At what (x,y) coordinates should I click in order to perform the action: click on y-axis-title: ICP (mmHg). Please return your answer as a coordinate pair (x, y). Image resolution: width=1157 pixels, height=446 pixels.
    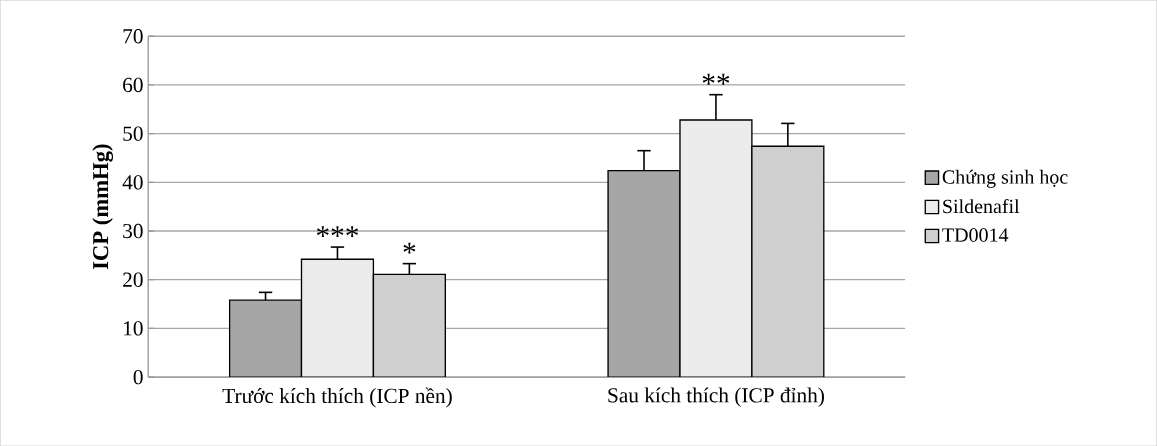
    Looking at the image, I should click on (103, 206).